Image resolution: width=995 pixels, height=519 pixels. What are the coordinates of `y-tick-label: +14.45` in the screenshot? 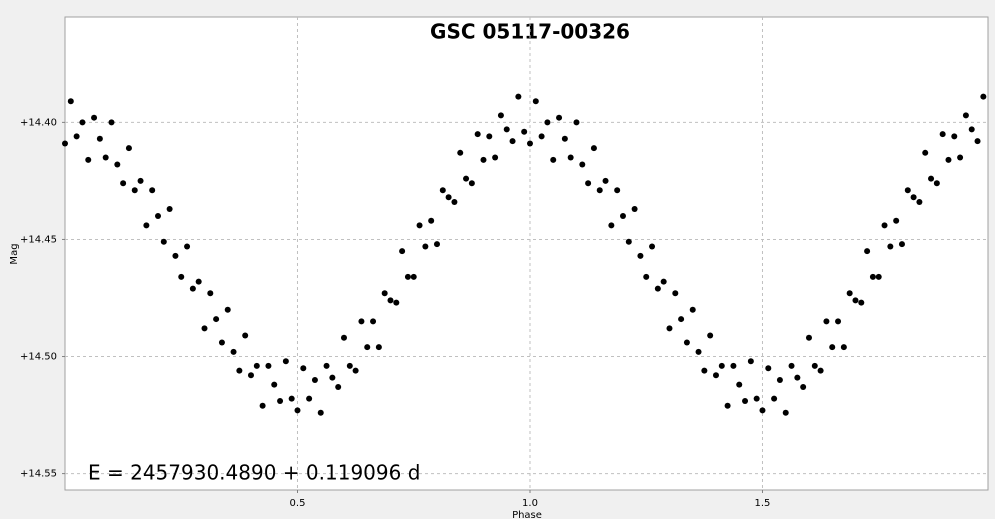 It's located at (38, 239).